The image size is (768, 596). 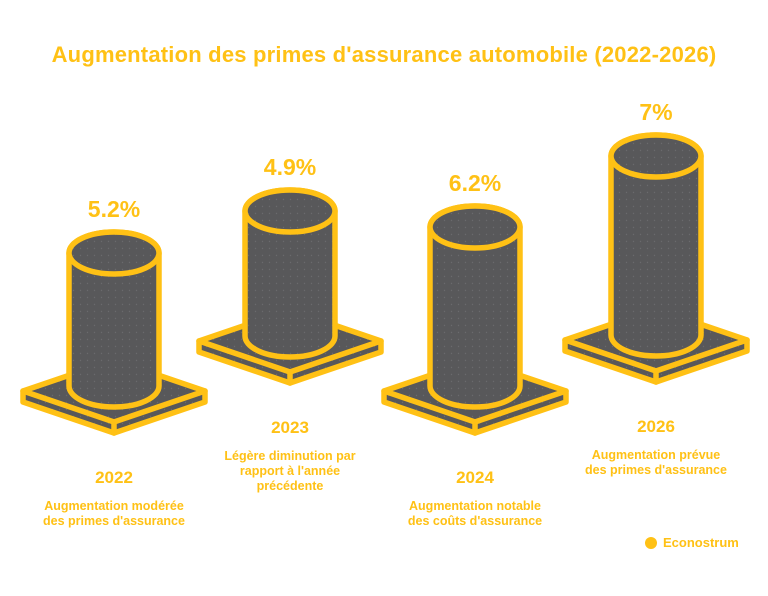 What do you see at coordinates (651, 542) in the screenshot?
I see `econostrum-icon` at bounding box center [651, 542].